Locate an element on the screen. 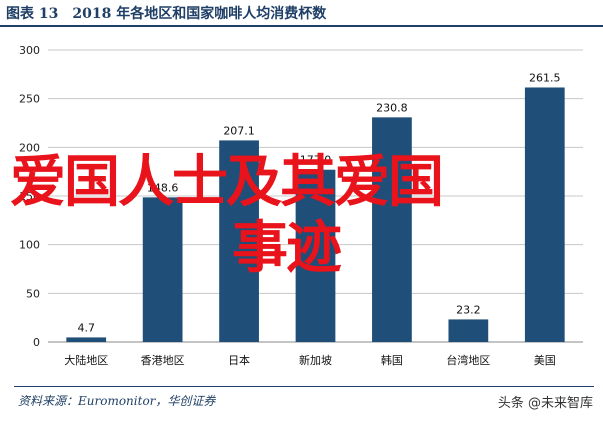  data-label-5: 23.2 is located at coordinates (468, 309).